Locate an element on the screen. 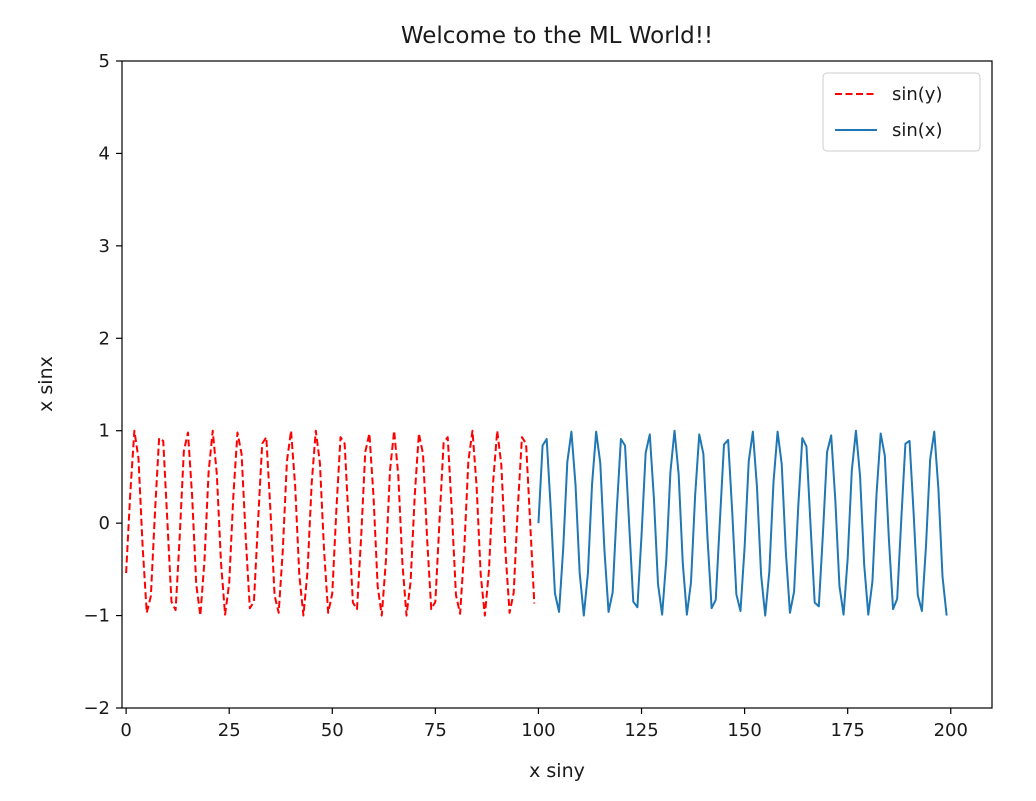  legend-box is located at coordinates (901, 112).